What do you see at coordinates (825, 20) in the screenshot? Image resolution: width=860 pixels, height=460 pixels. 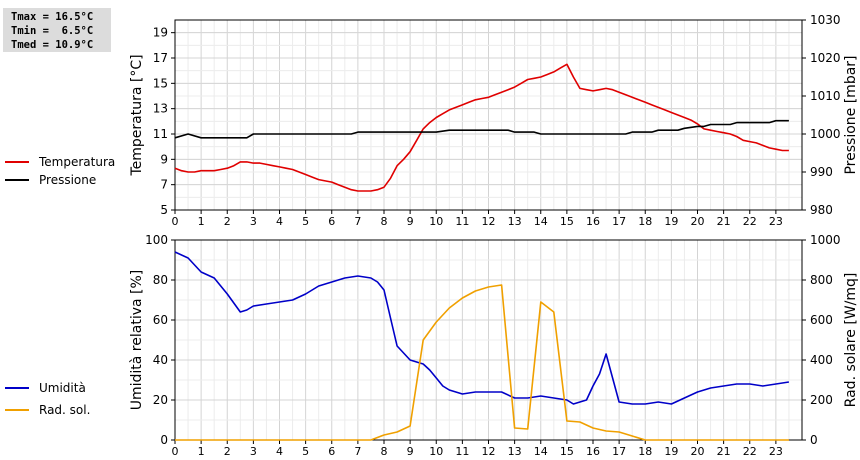 I see `y2-tick-label: 1030` at bounding box center [825, 20].